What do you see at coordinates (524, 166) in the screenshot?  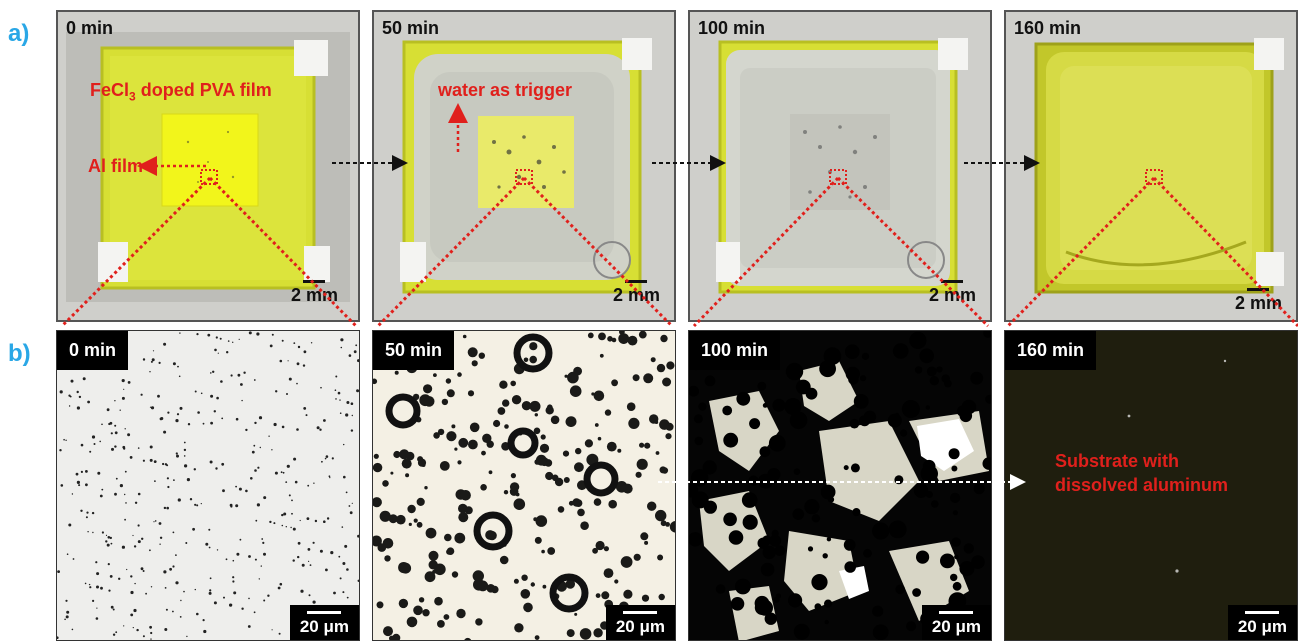 I see `photo-50min-image` at bounding box center [524, 166].